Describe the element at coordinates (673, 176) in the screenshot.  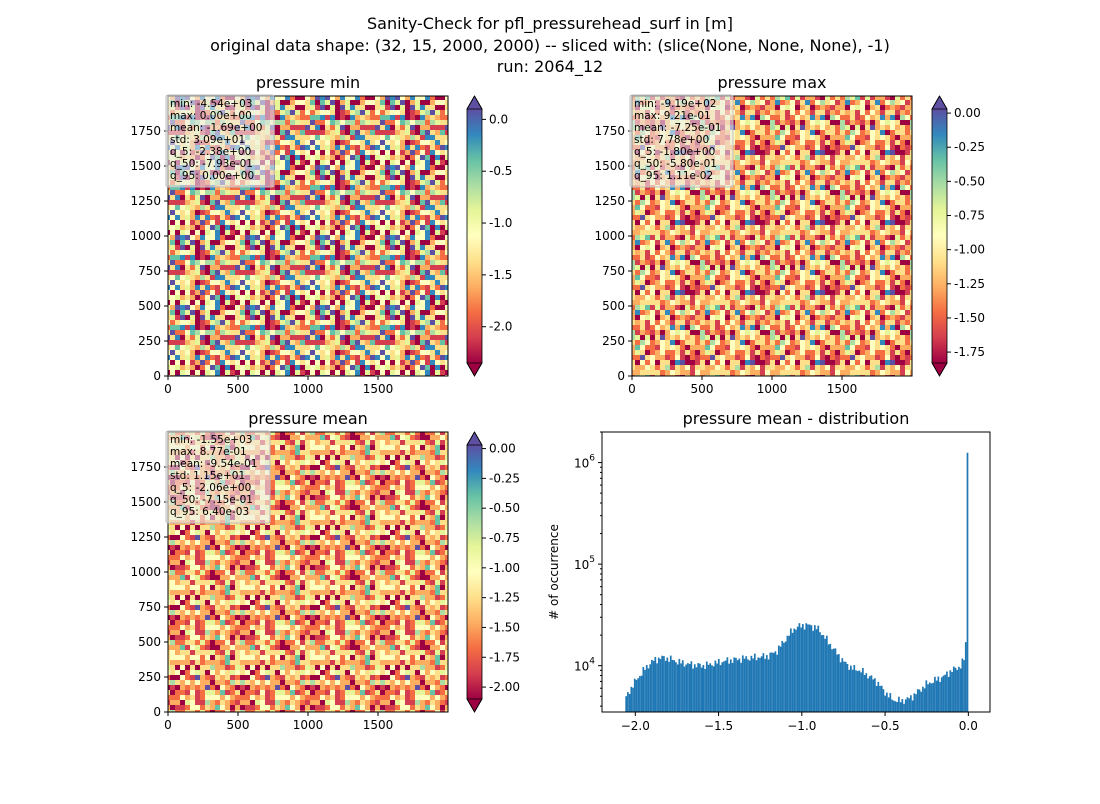
I see `stat-q95: q_95: 1.11e-02` at that location.